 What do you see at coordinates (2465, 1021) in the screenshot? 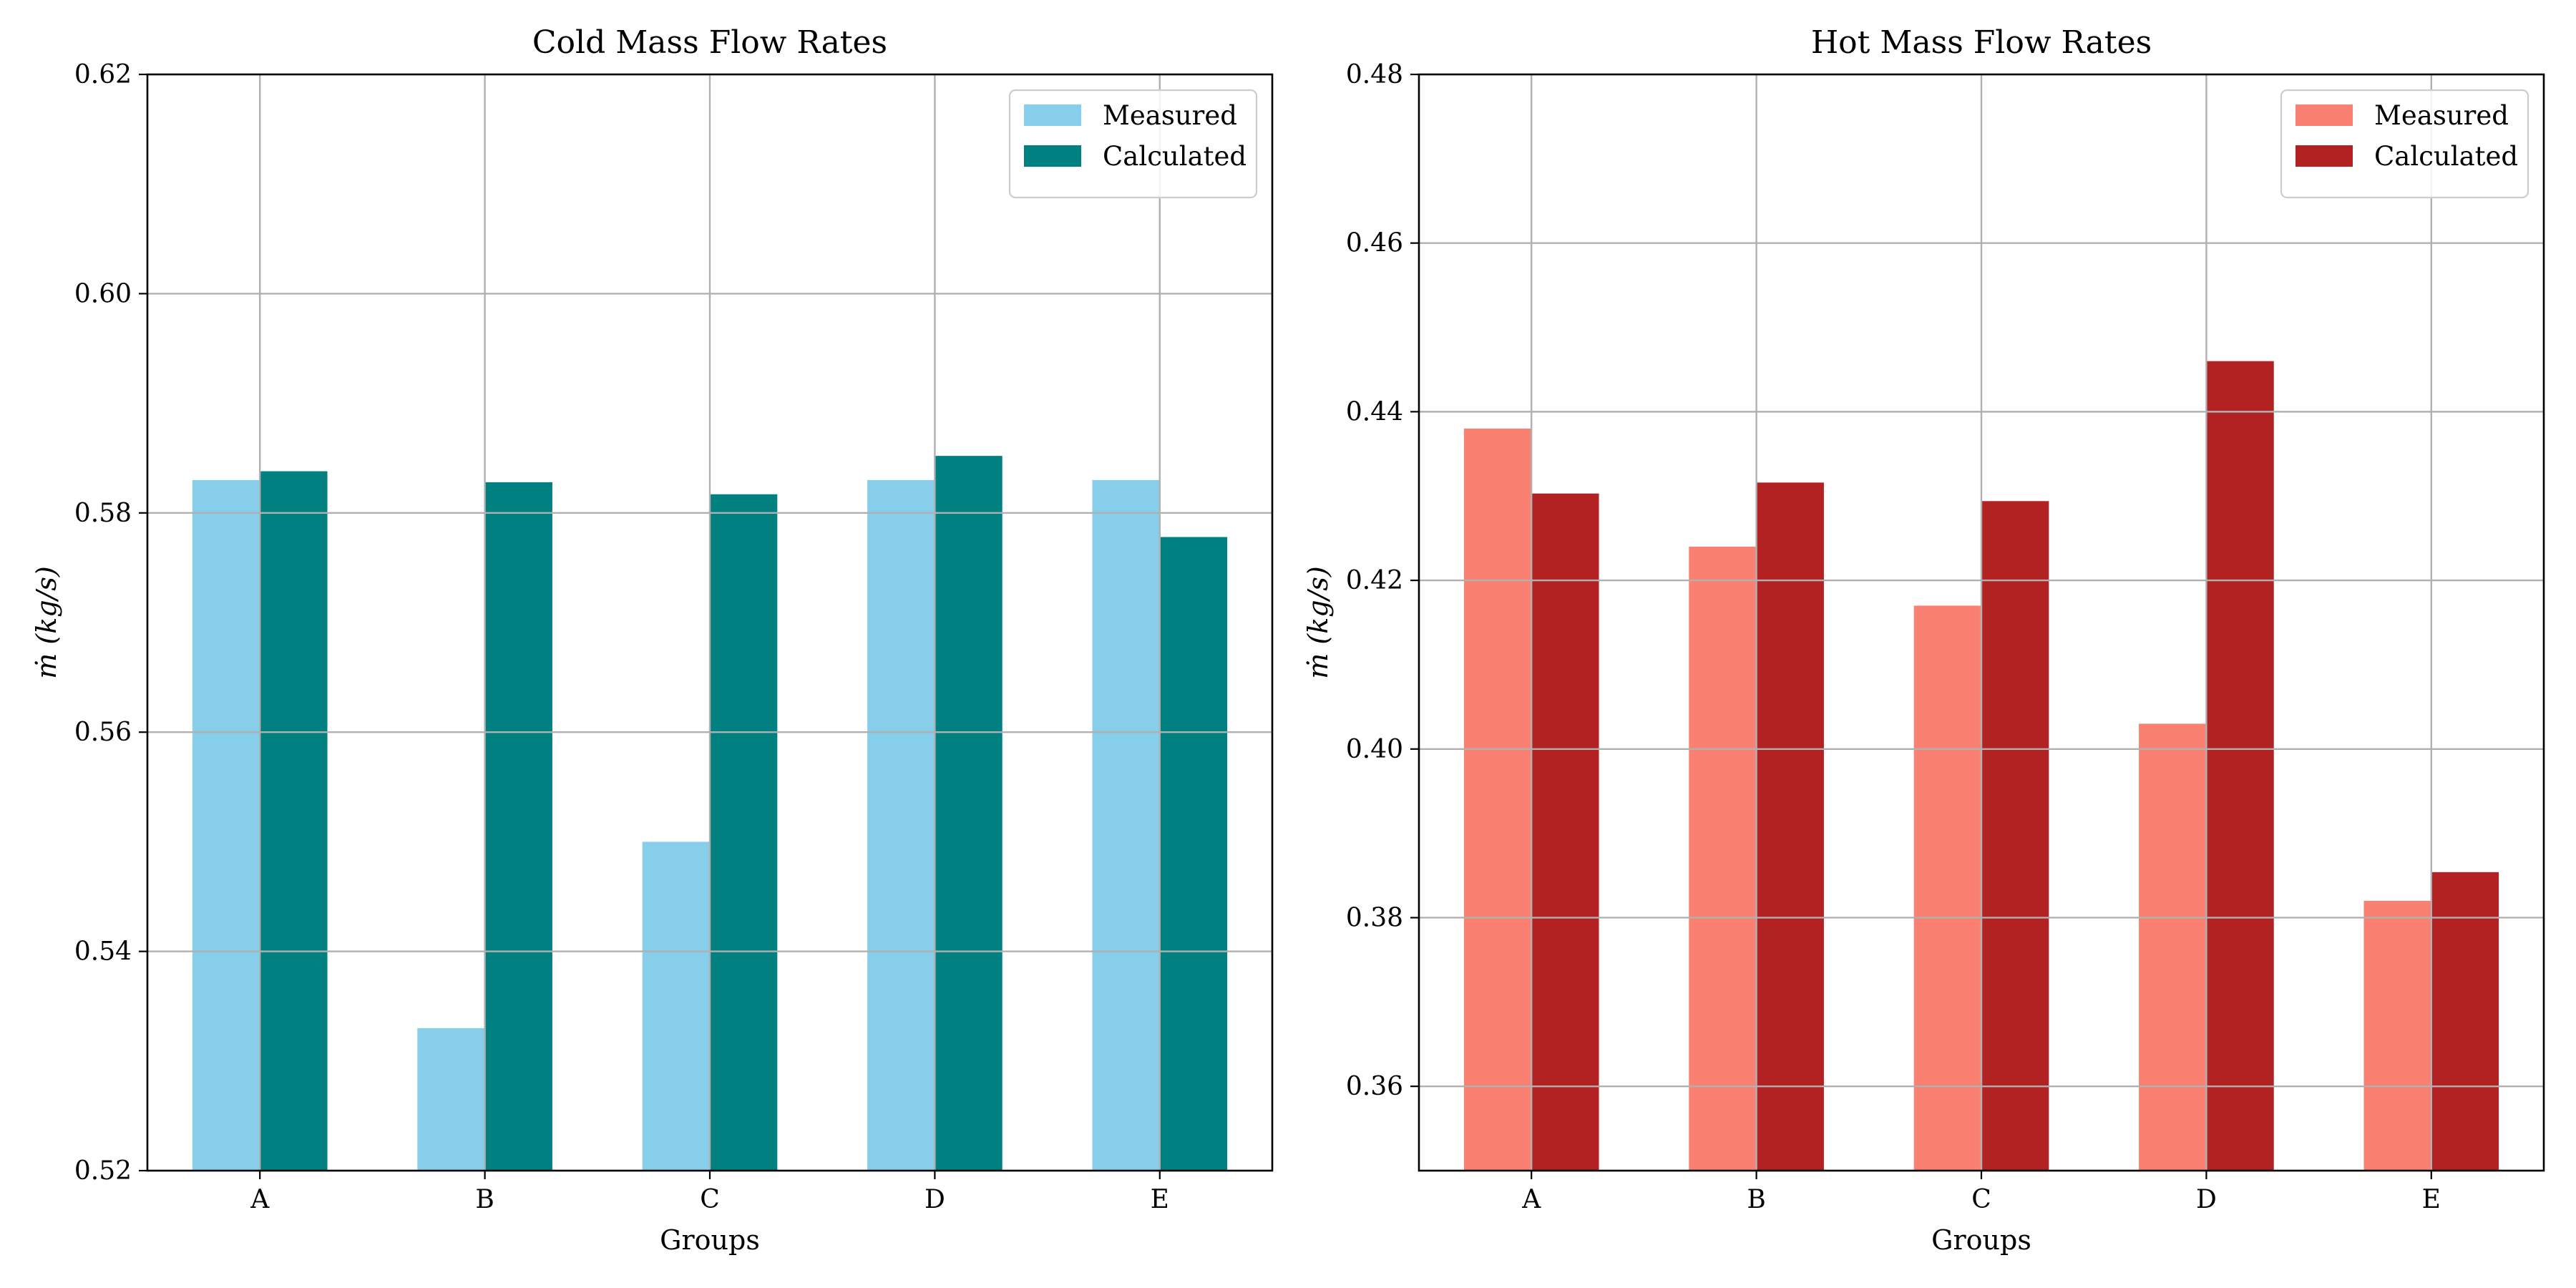
I see `hot-bar-calculated-e` at bounding box center [2465, 1021].